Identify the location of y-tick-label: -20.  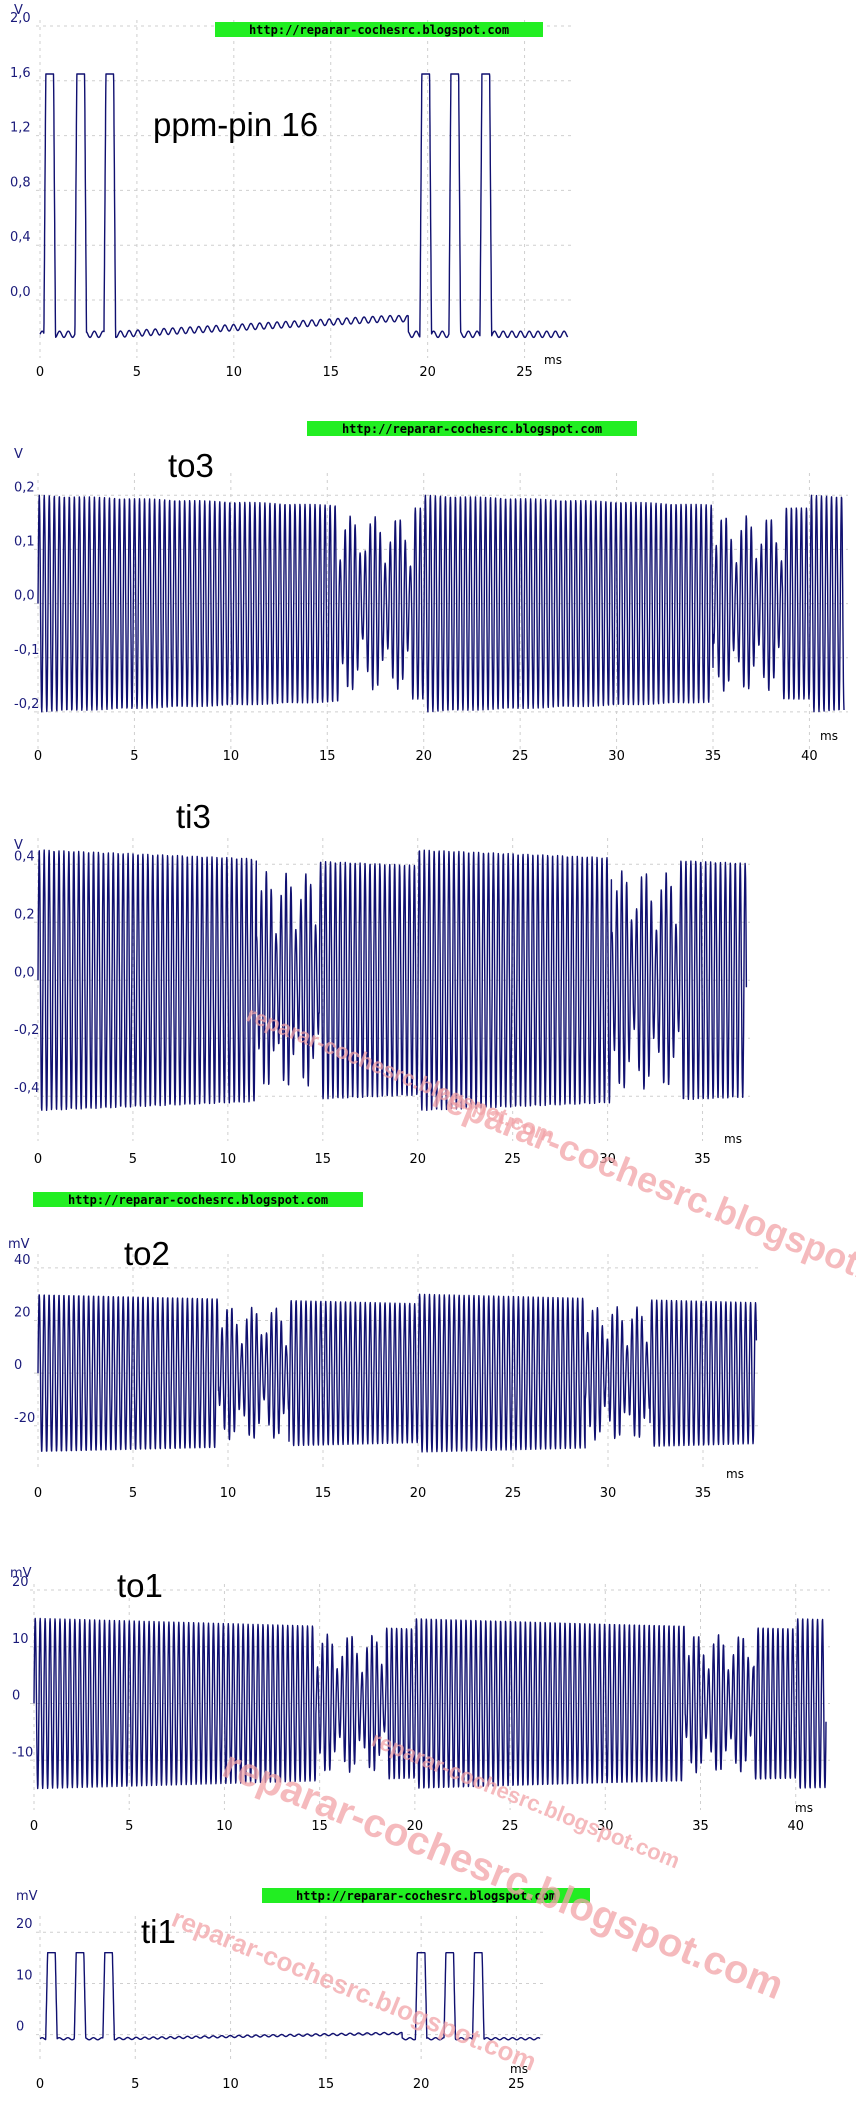
(24, 1418).